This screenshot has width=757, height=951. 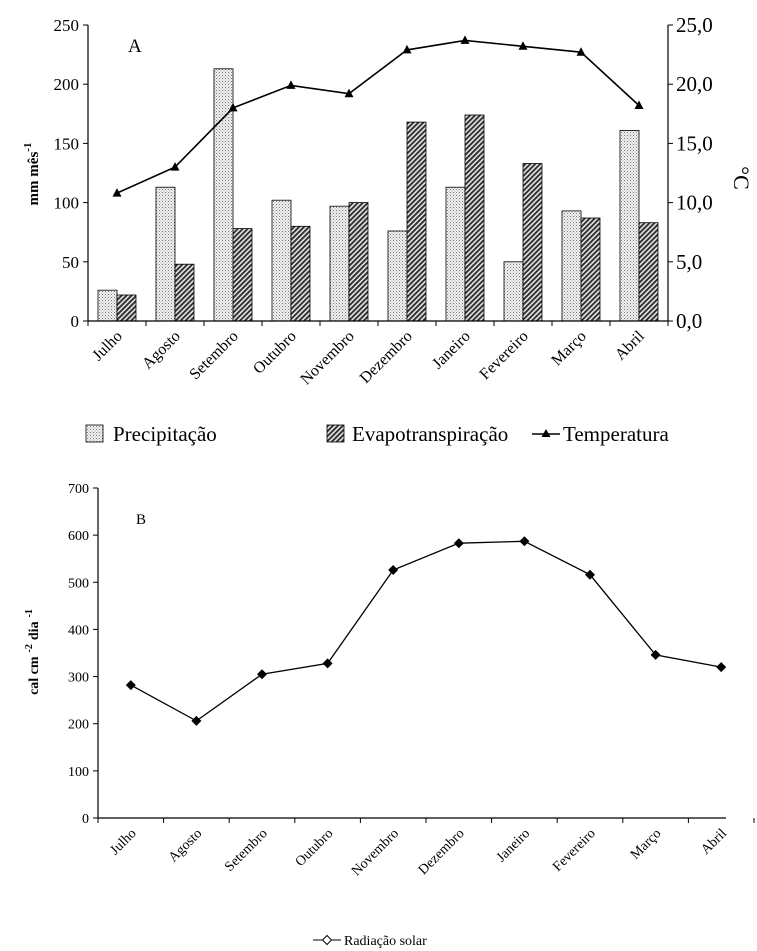 What do you see at coordinates (175, 166) in the screenshot?
I see `point-temperatura-agosto` at bounding box center [175, 166].